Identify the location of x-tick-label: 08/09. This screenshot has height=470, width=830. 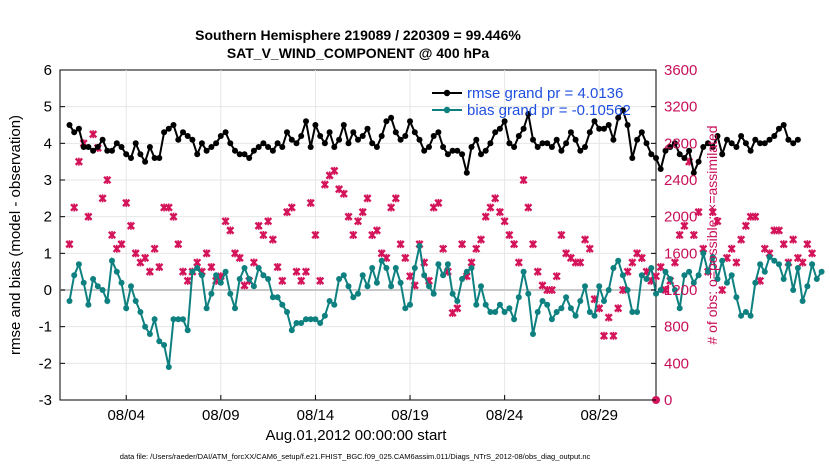
(221, 415).